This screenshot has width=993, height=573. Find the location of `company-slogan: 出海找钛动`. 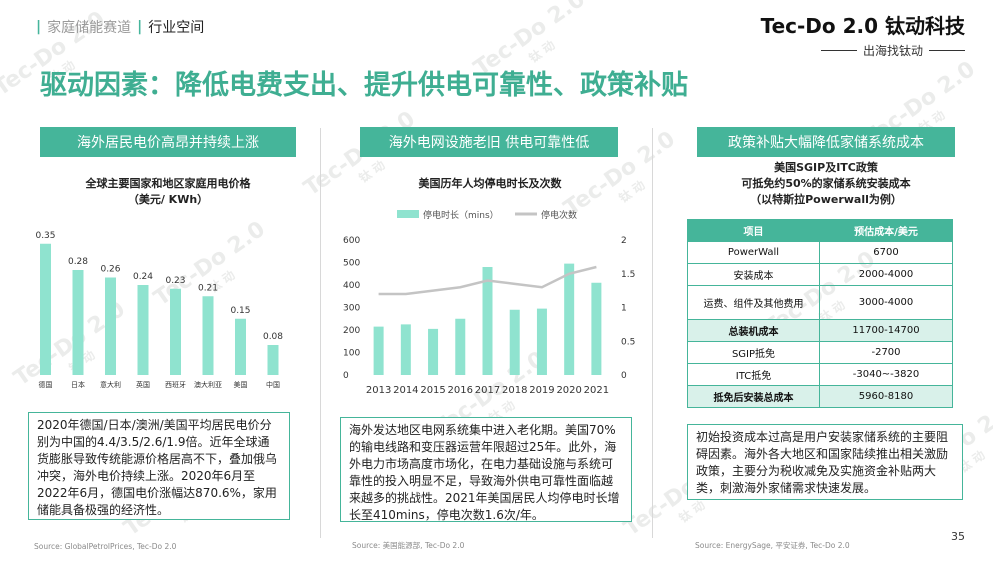

company-slogan: 出海找钛动 is located at coordinates (892, 50).